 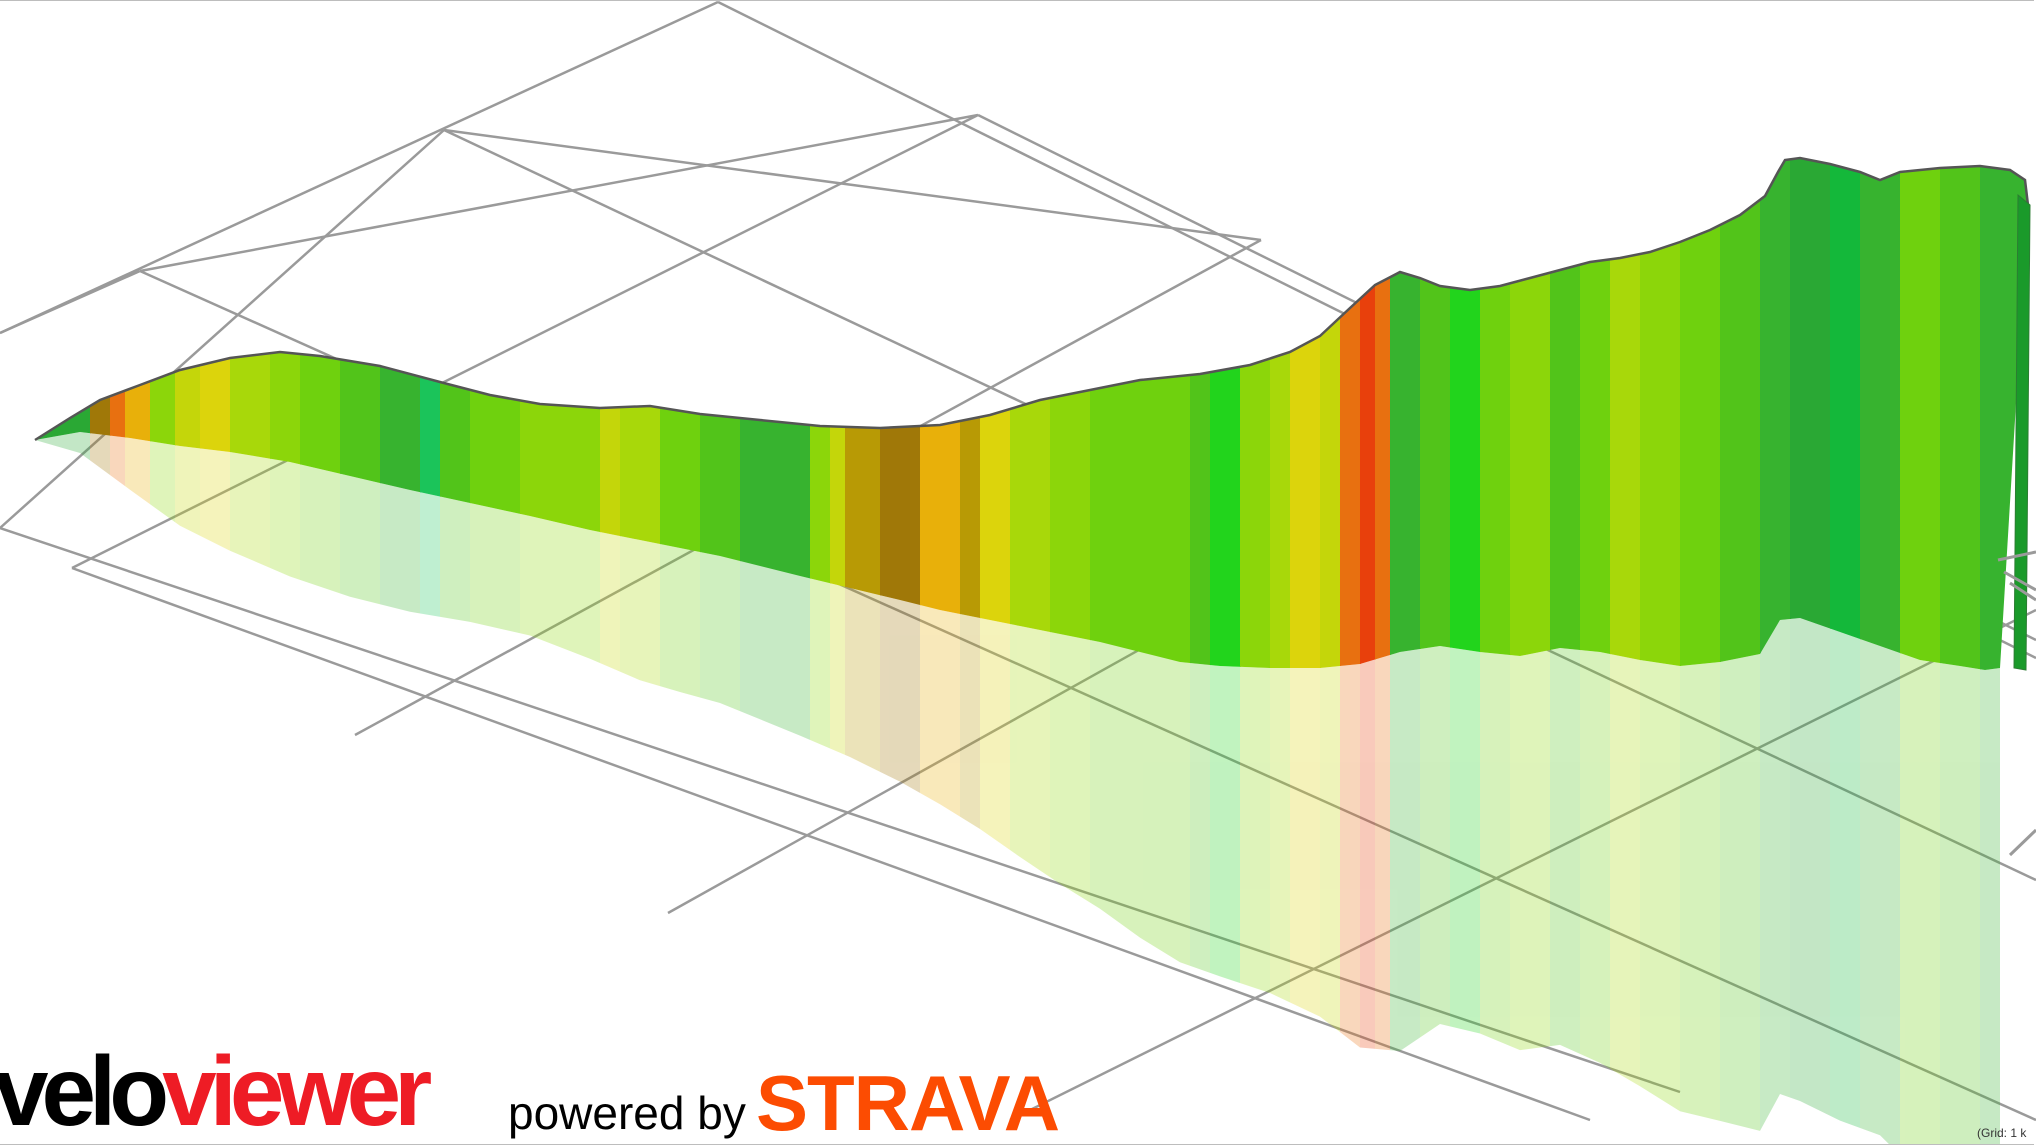 I want to click on north-arrow-icon, so click(x=2016, y=703).